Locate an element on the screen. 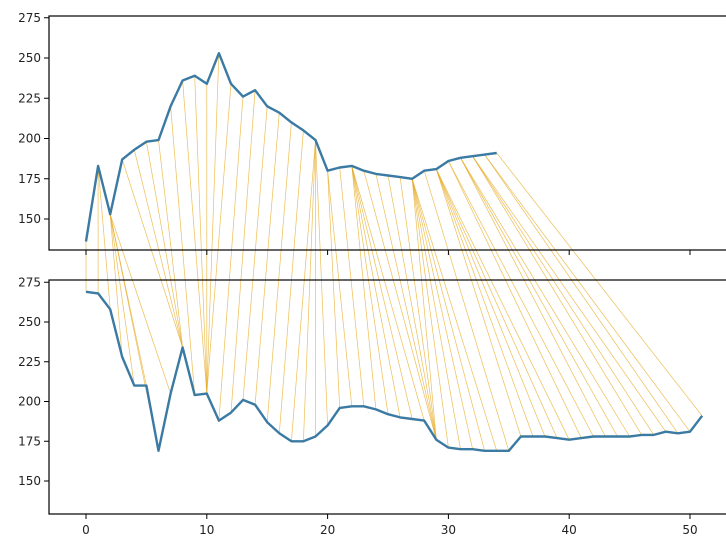 This screenshot has width=726, height=542. x-tick-label: 10 is located at coordinates (206, 530).